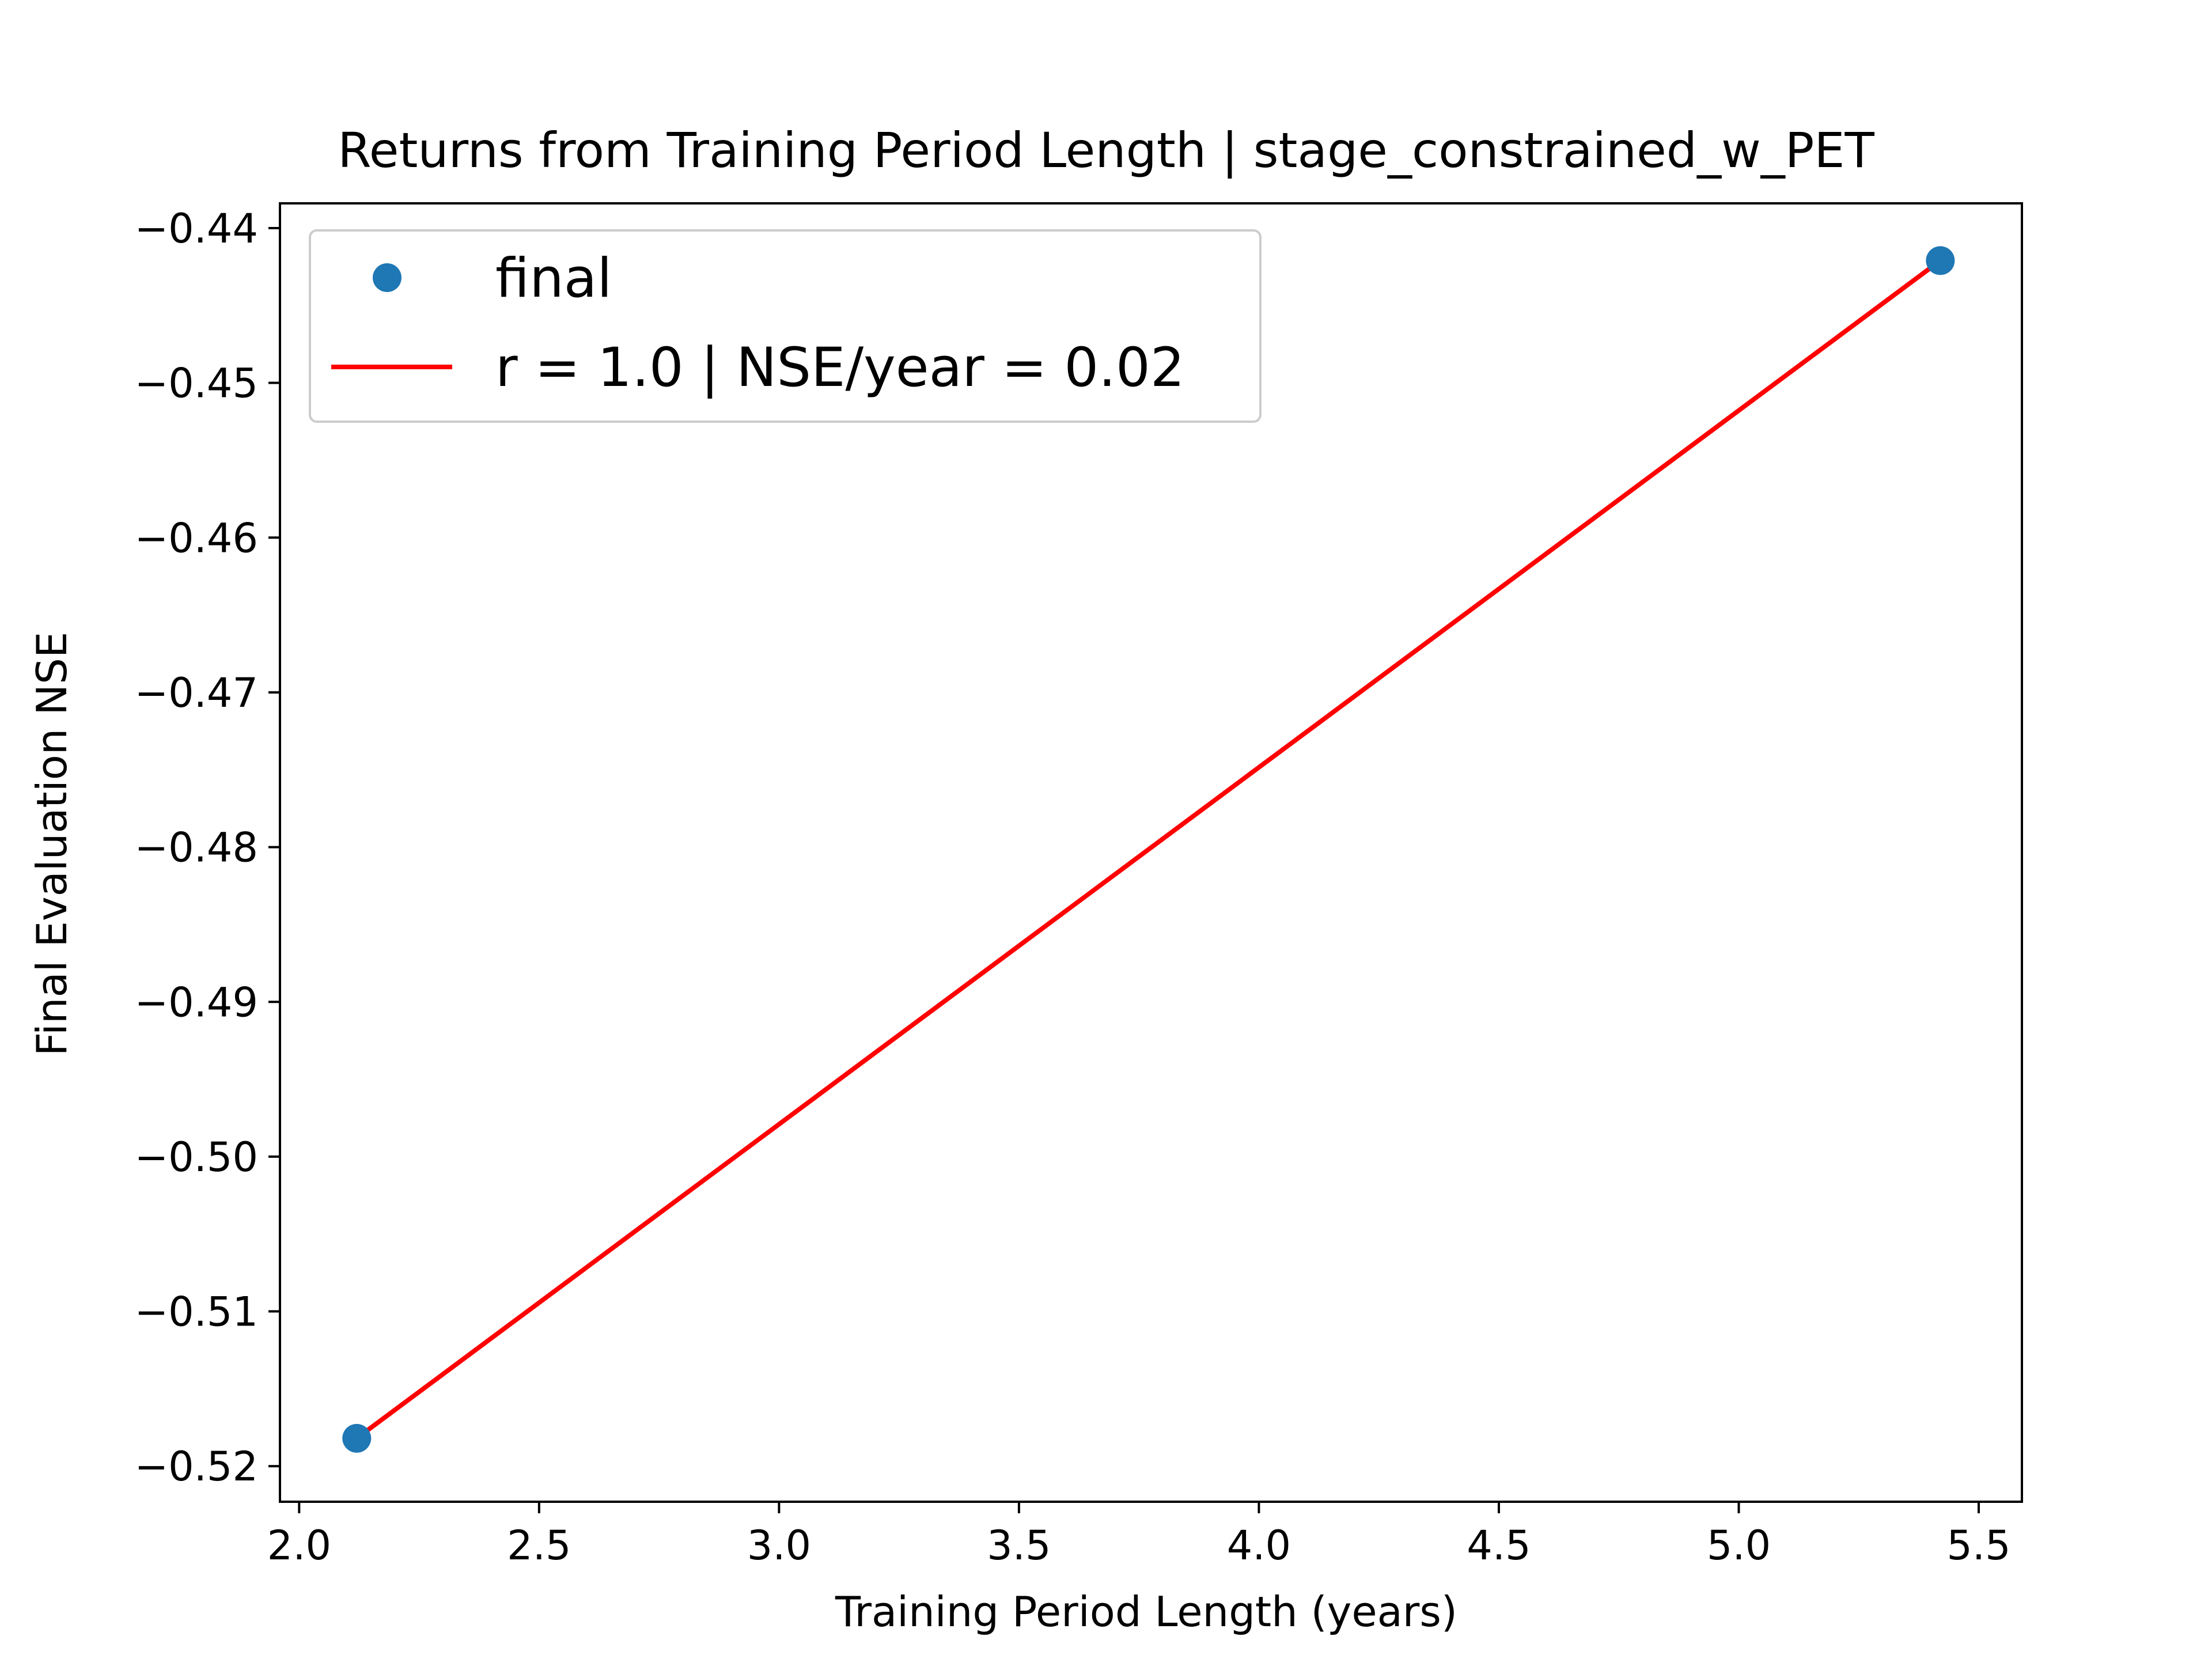  What do you see at coordinates (840, 367) in the screenshot?
I see `legend-label: r = 1.0 | NSE/year = 0.02` at bounding box center [840, 367].